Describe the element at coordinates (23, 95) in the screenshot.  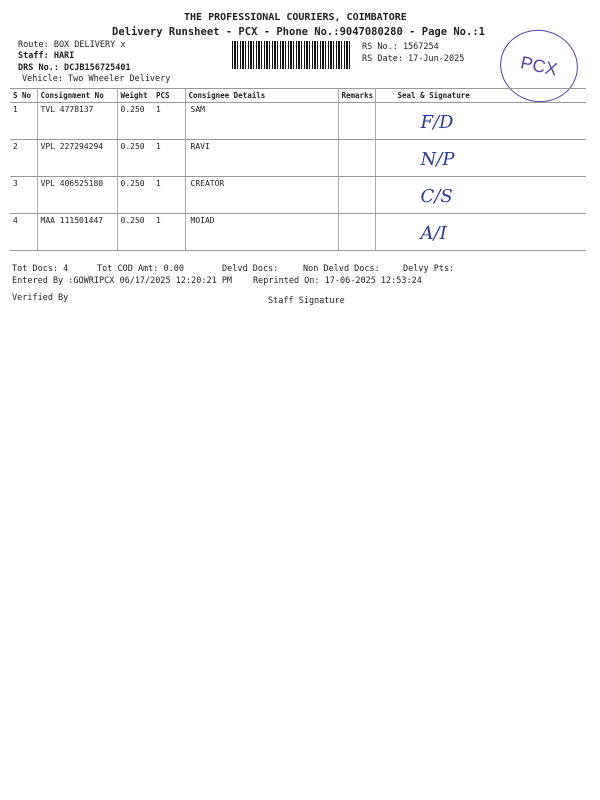
I see `col-sno: S No` at that location.